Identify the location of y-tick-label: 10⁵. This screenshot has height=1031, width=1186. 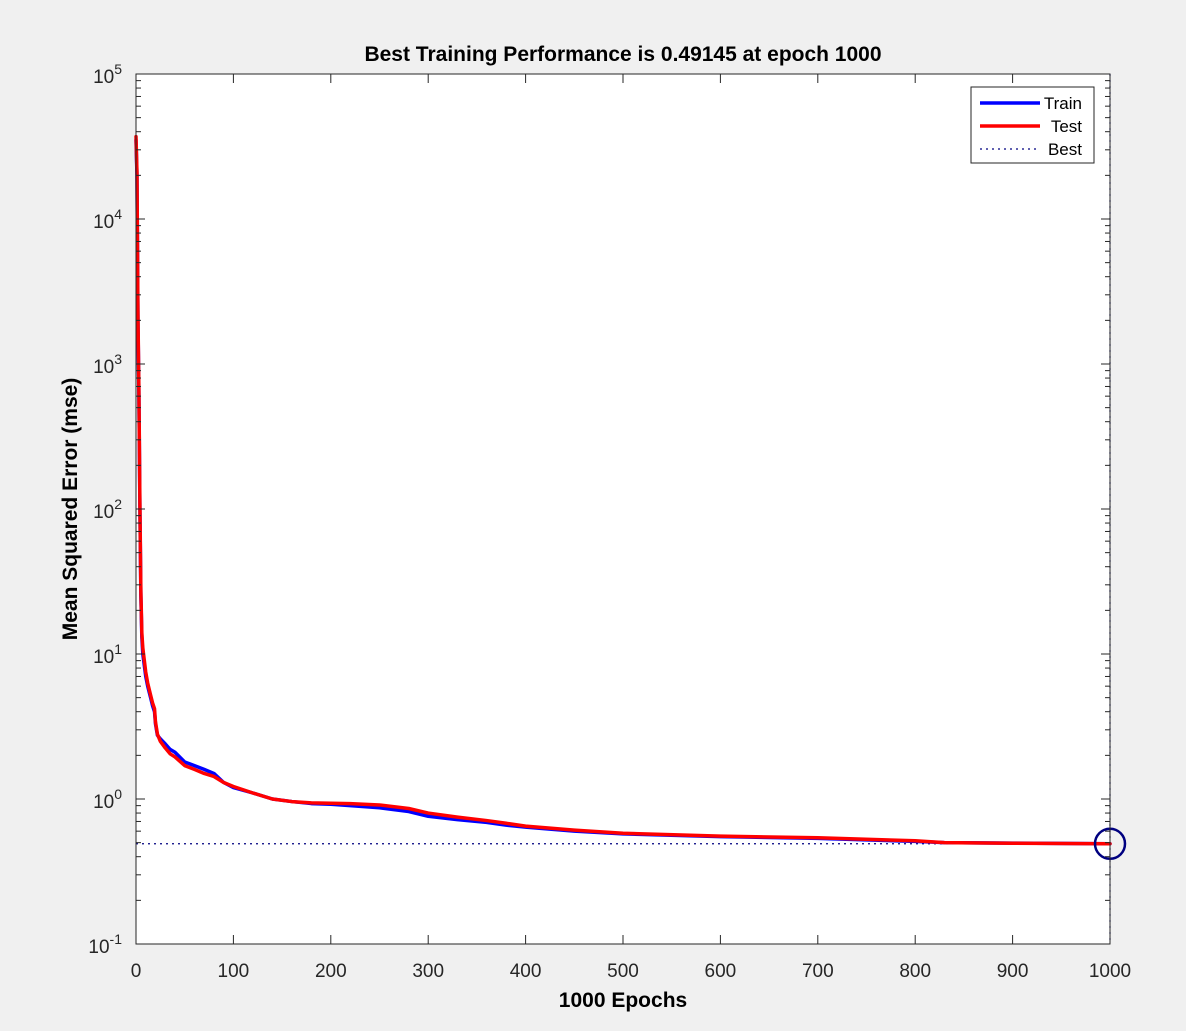
(107, 74).